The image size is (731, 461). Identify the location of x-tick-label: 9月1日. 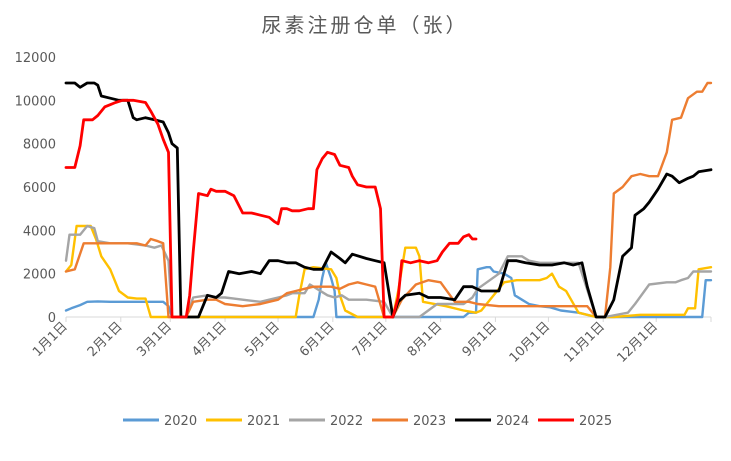
(480, 339).